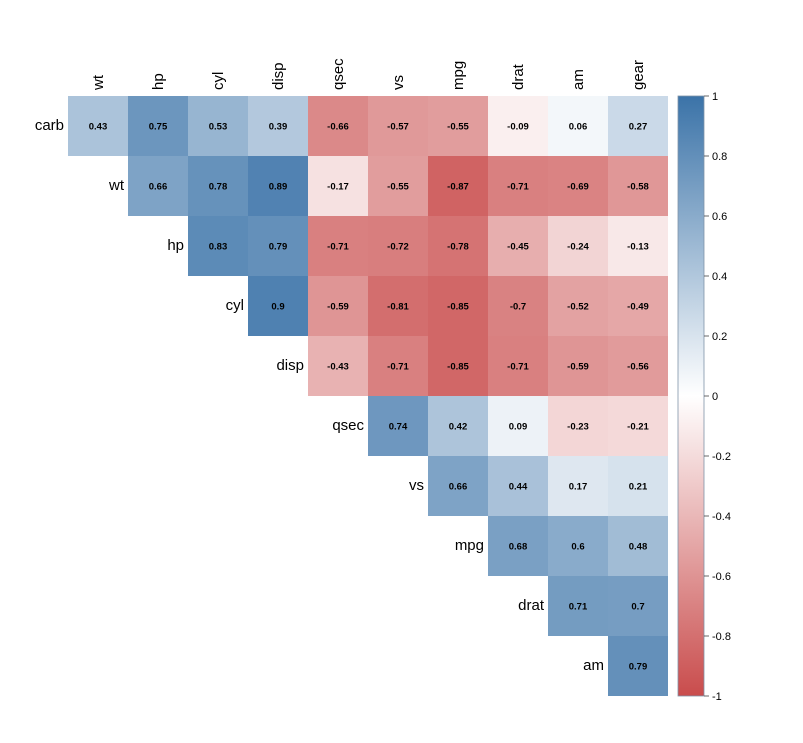 The image size is (803, 743). What do you see at coordinates (158, 186) in the screenshot?
I see `cell-wt-hp` at bounding box center [158, 186].